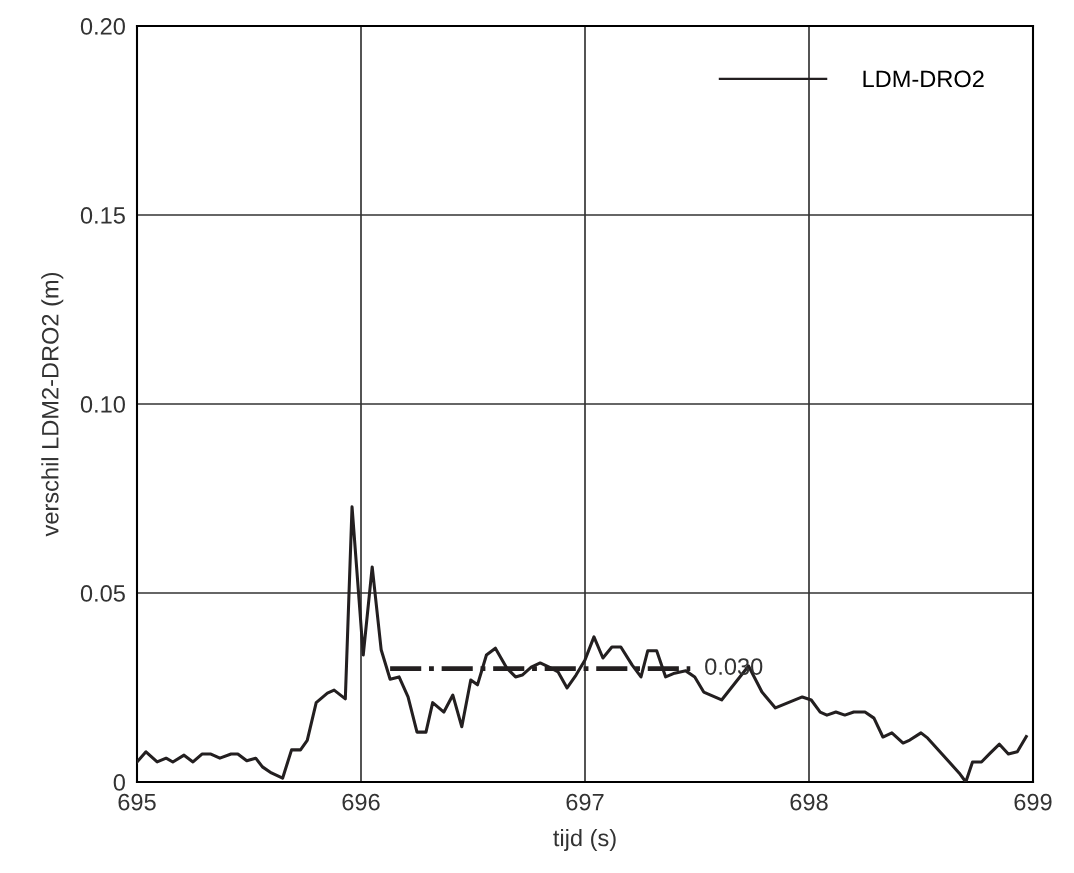 Image resolution: width=1074 pixels, height=873 pixels. What do you see at coordinates (584, 840) in the screenshot?
I see `x-axis-title: tijd (s)` at bounding box center [584, 840].